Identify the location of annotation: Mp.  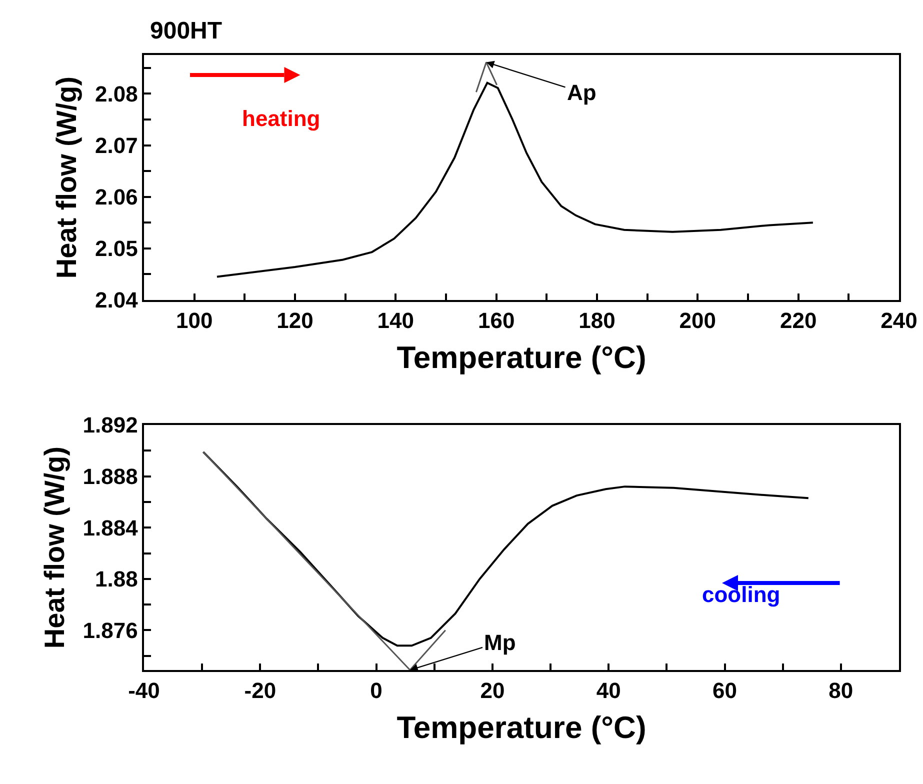
(500, 642).